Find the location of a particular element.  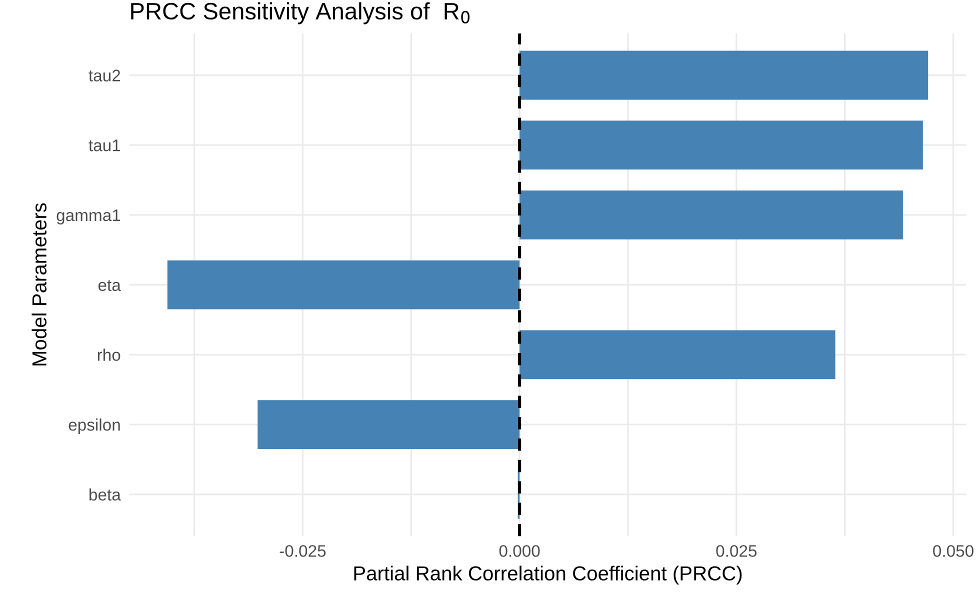

x-tick-label: 0.000 is located at coordinates (519, 551).